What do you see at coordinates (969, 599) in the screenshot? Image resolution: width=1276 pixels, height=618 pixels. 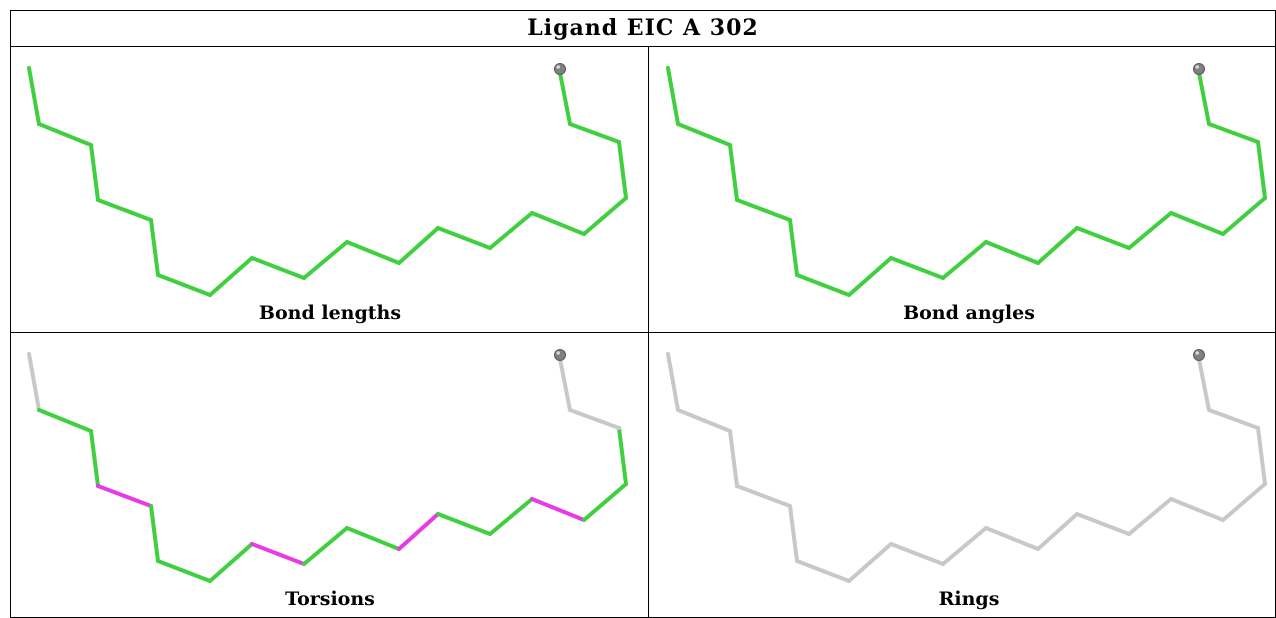 I see `panel-caption: Rings` at bounding box center [969, 599].